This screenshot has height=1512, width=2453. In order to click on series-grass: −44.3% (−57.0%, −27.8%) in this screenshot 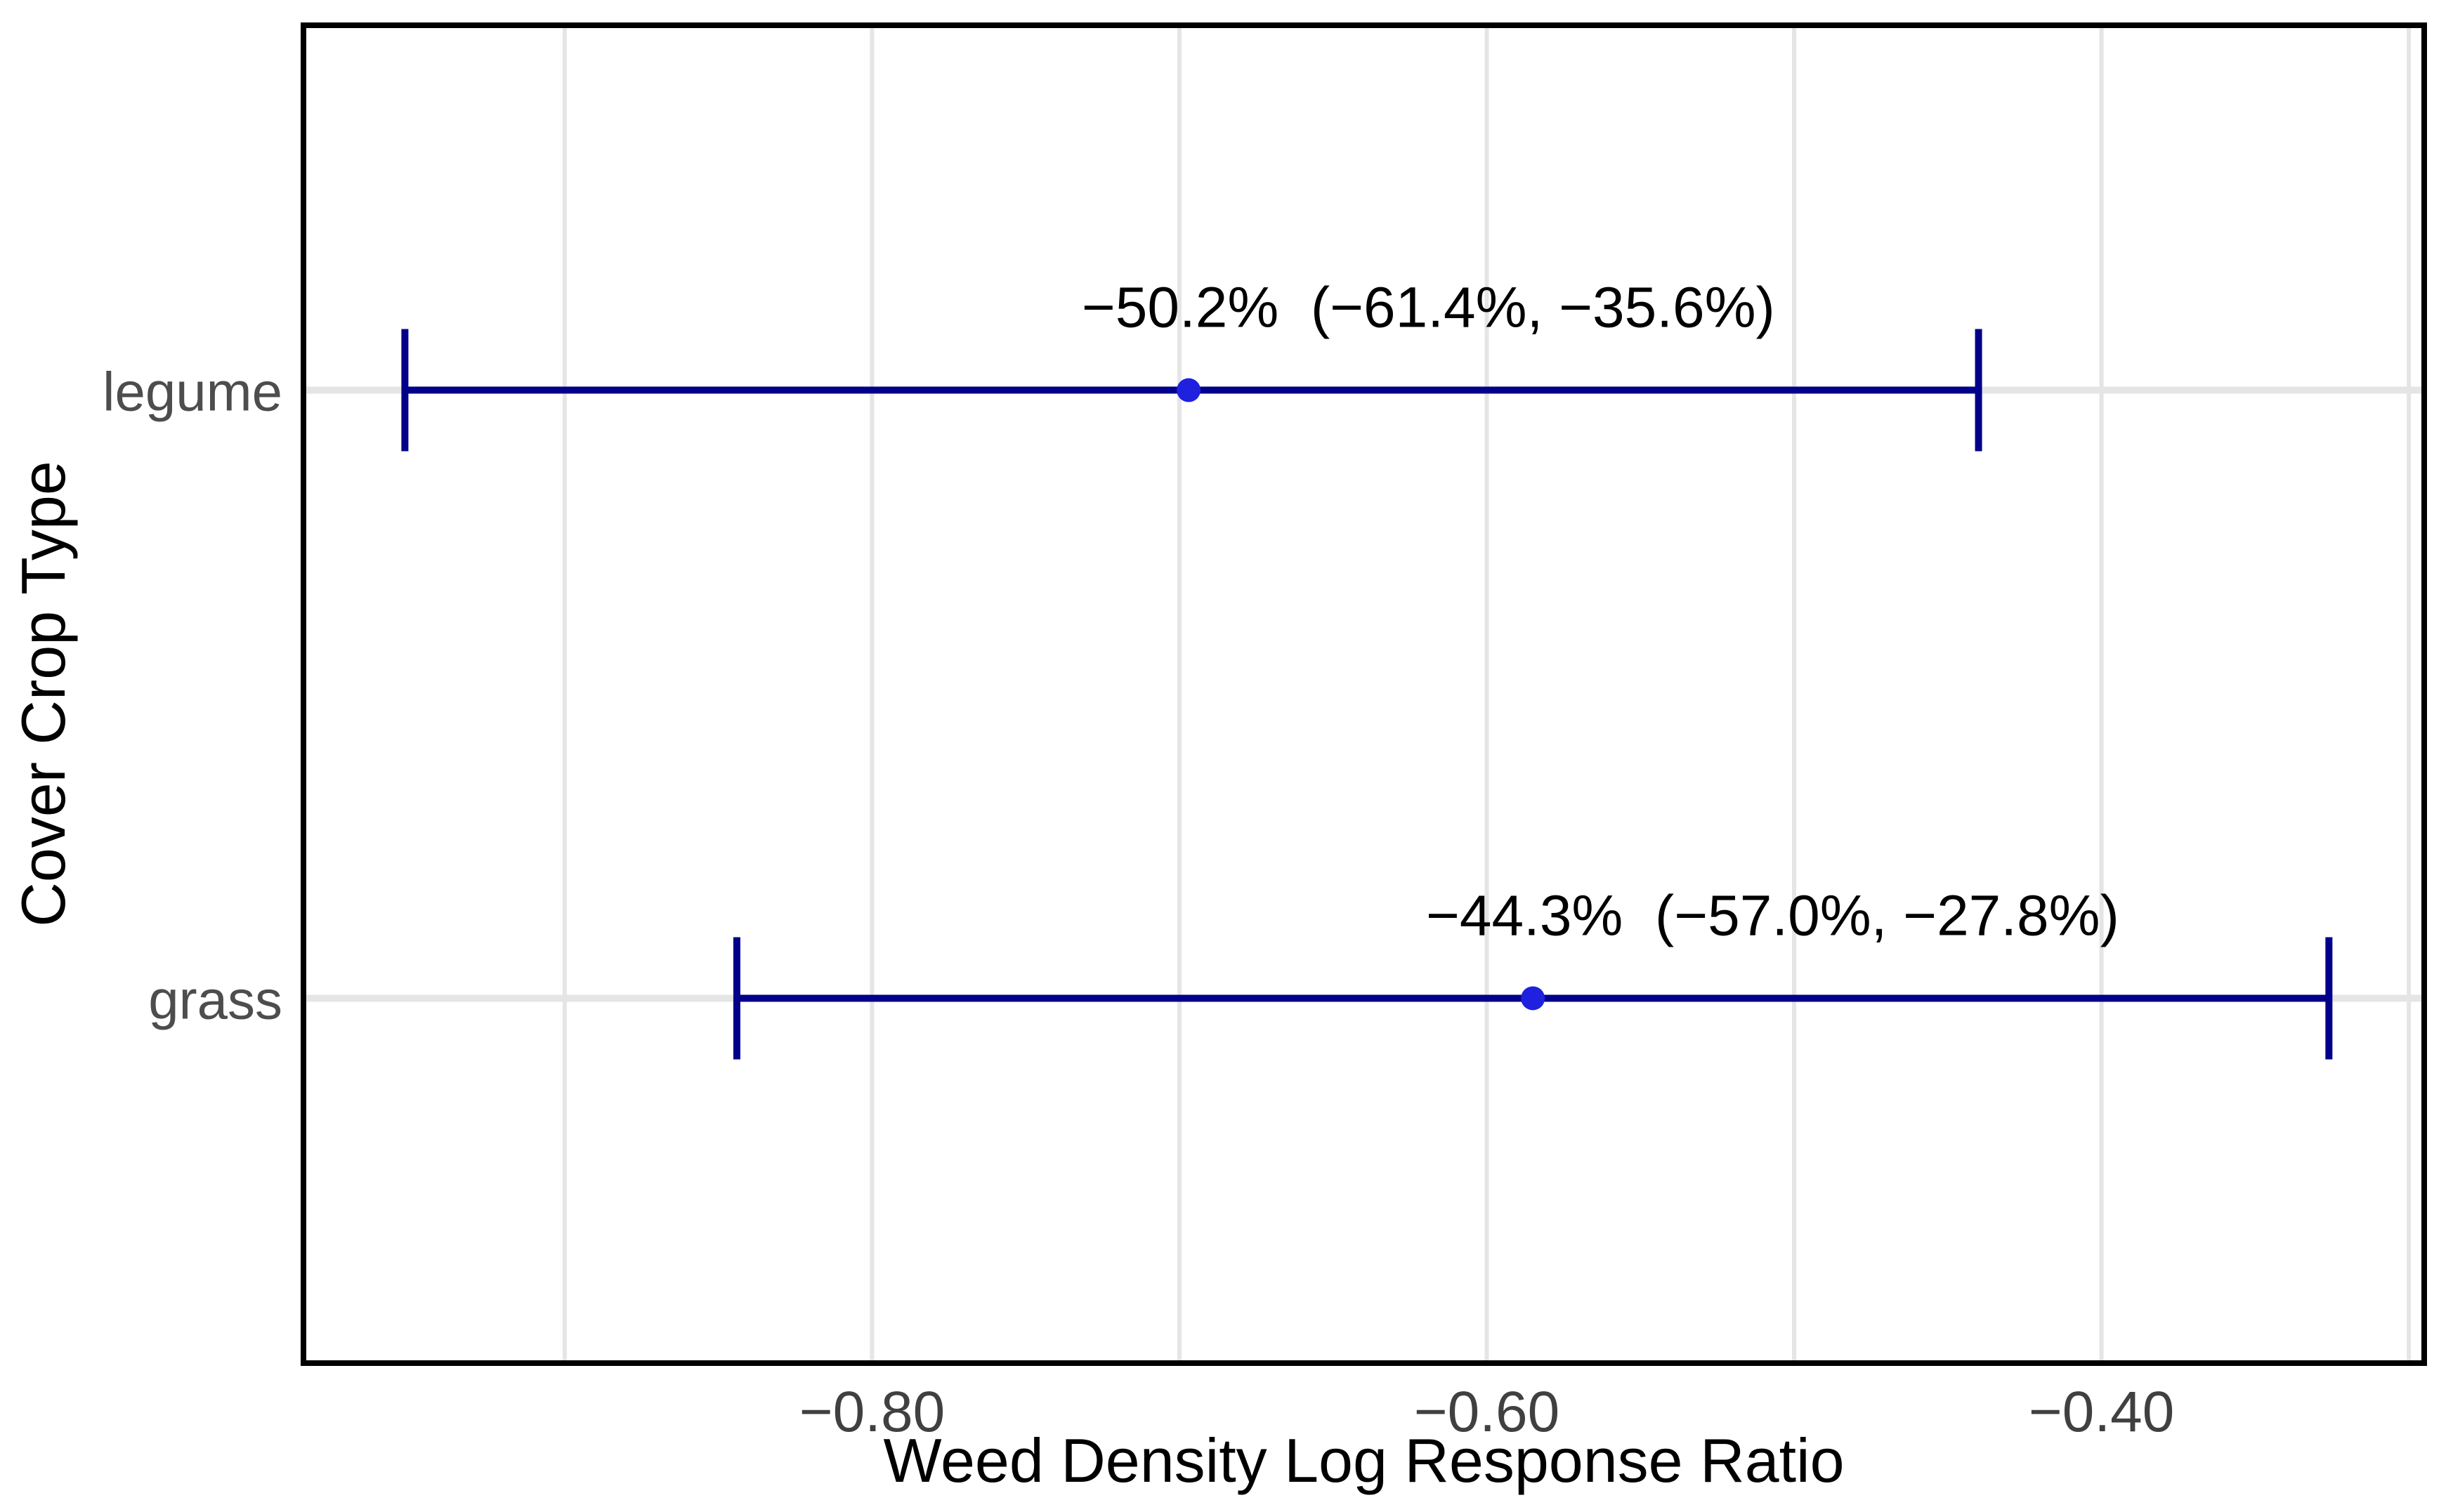, I will do `click(1533, 971)`.